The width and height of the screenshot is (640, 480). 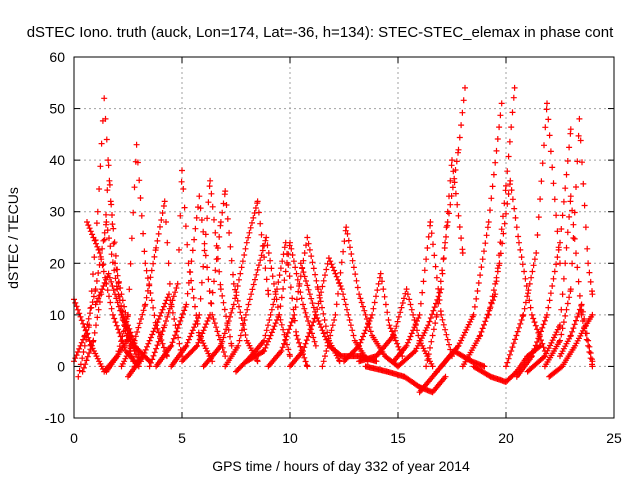 I want to click on y-tick-label: -10, so click(x=55, y=418).